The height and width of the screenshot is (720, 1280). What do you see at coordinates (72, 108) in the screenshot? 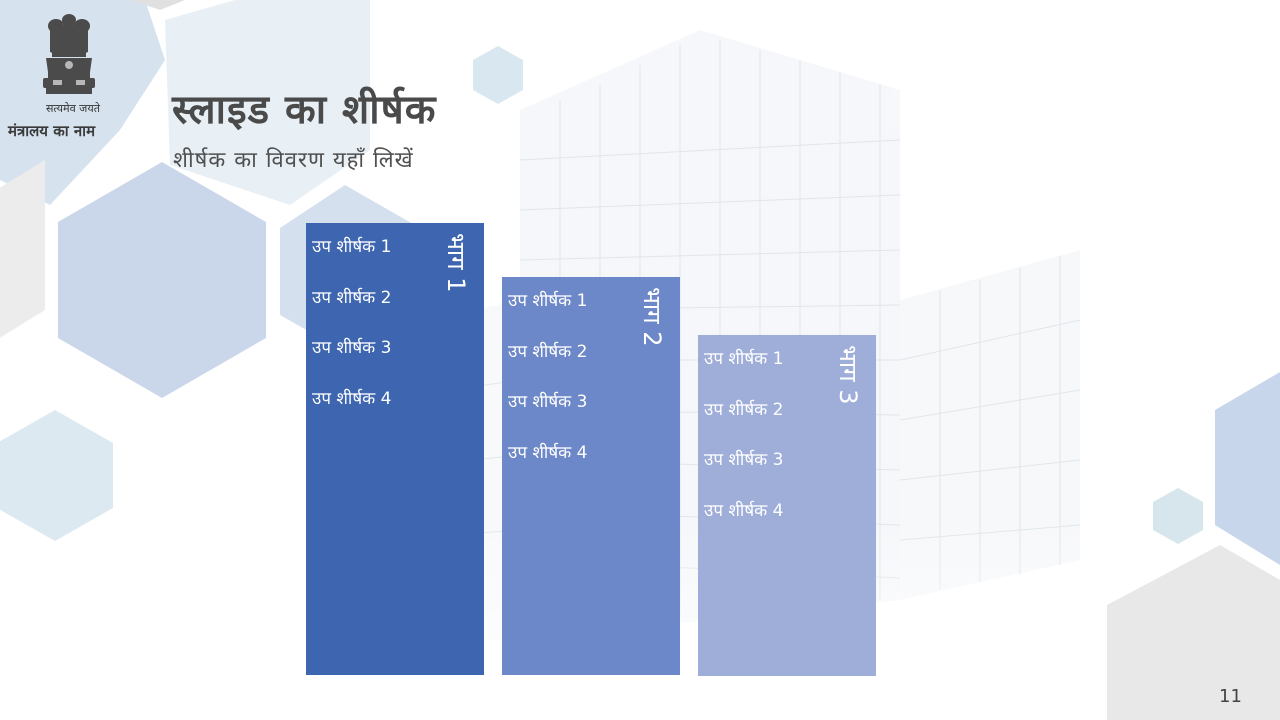
I see `emblem-motto: सत्यमेव जयते` at bounding box center [72, 108].